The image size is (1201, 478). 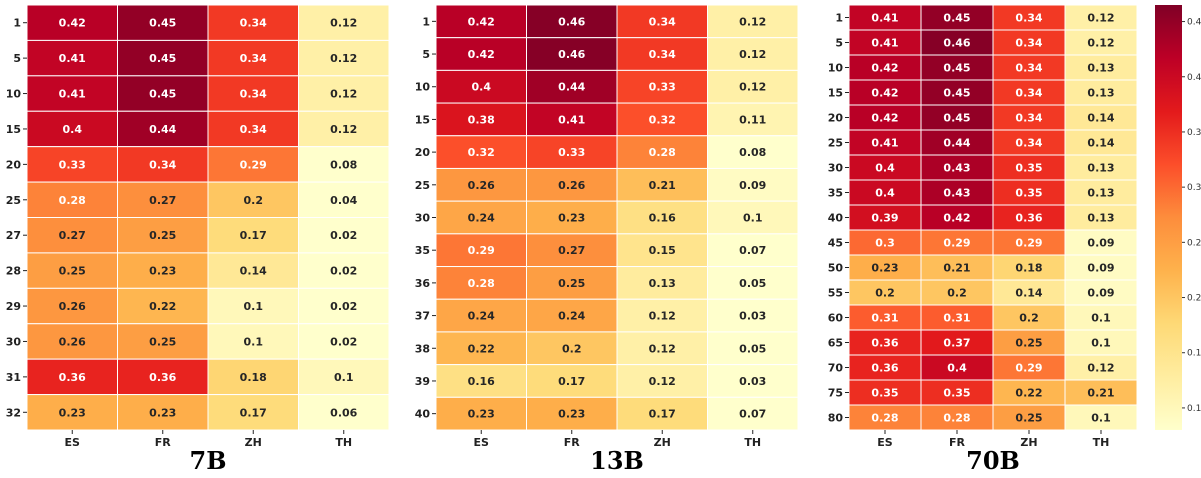 I want to click on column-tick-label: ZH, so click(x=662, y=442).